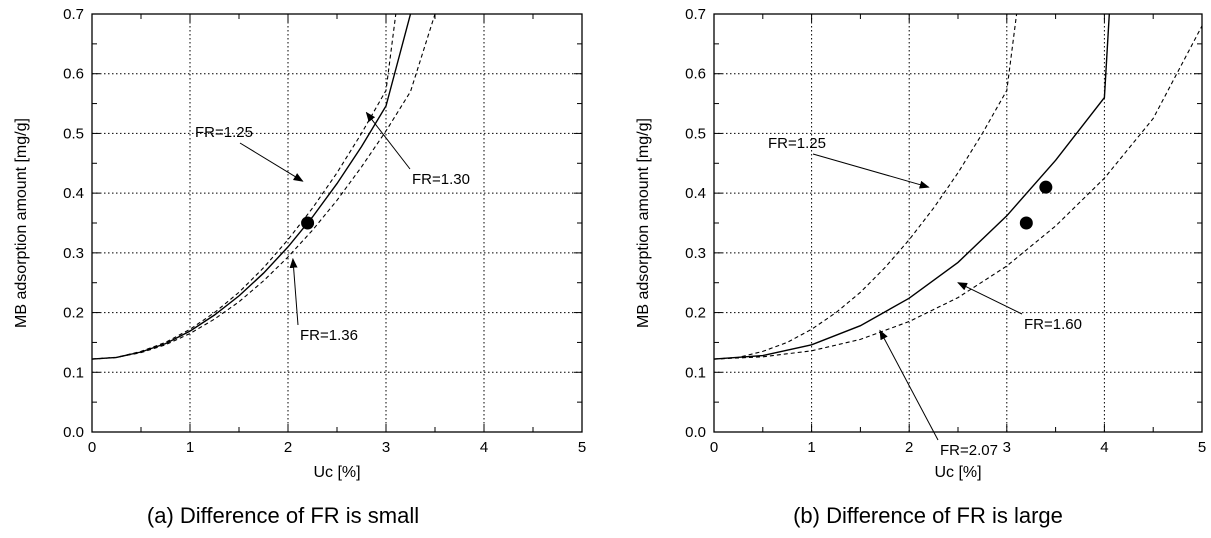 This screenshot has height=538, width=1211. Describe the element at coordinates (283, 515) in the screenshot. I see `chart-caption: (a) Difference of FR is small` at that location.